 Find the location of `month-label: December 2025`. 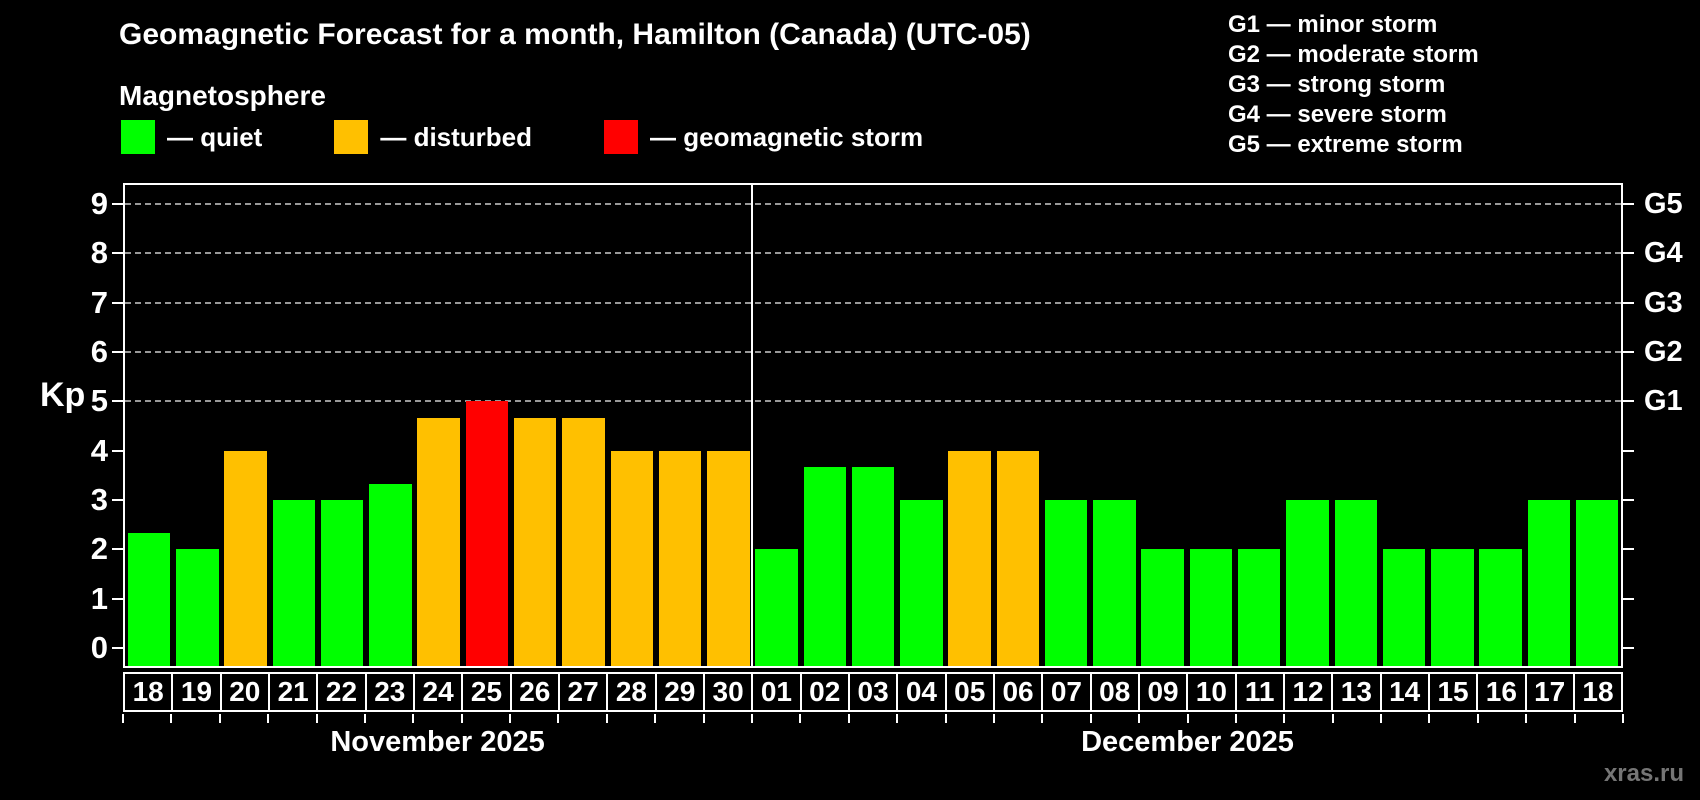

month-label: December 2025 is located at coordinates (1187, 742).